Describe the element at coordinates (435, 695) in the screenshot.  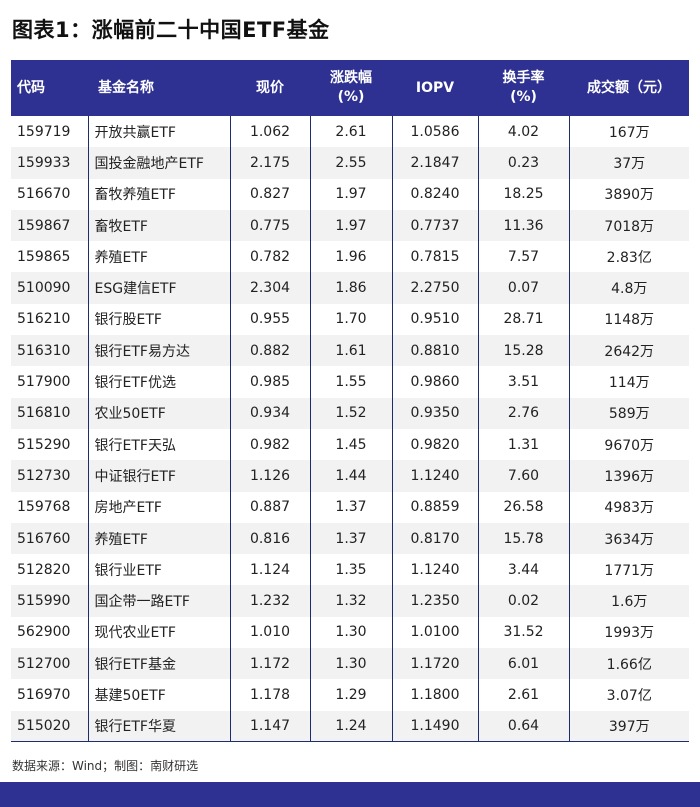
I see `cell-iopv: 1.1800` at that location.